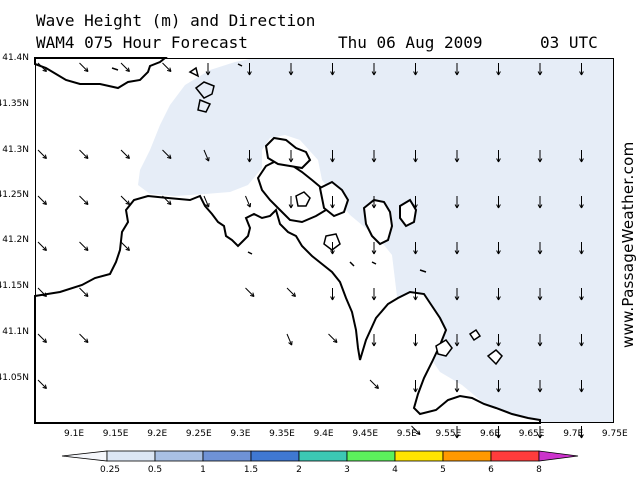 This screenshot has height=480, width=640. I want to click on land-corsica, so click(101, 73).